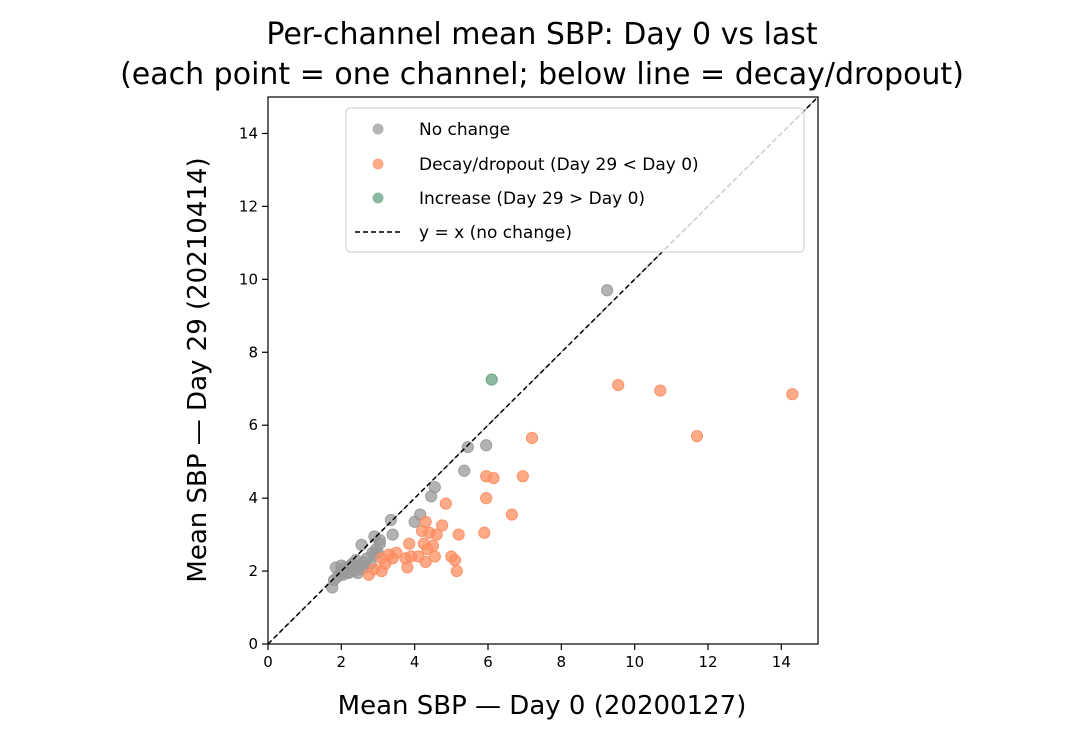 The height and width of the screenshot is (736, 1084). What do you see at coordinates (542, 706) in the screenshot?
I see `x-axis-label: Mean SBP — Day 0 (20200127)` at bounding box center [542, 706].